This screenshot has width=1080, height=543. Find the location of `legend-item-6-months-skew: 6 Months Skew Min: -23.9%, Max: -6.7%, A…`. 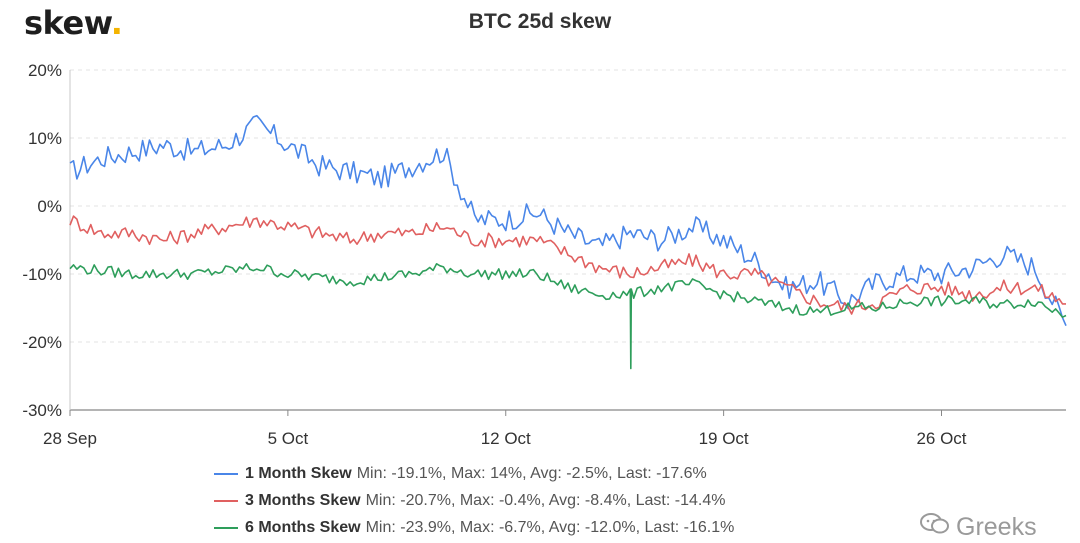

legend-item-6-months-skew: 6 Months Skew Min: -23.9%, Max: -6.7%, A… is located at coordinates (474, 527).